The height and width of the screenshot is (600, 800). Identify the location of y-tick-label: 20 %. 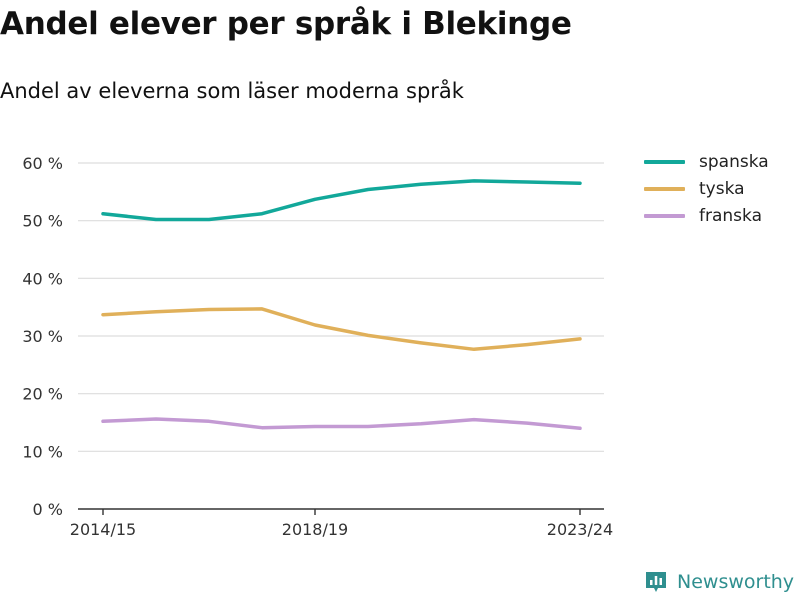
(42, 394).